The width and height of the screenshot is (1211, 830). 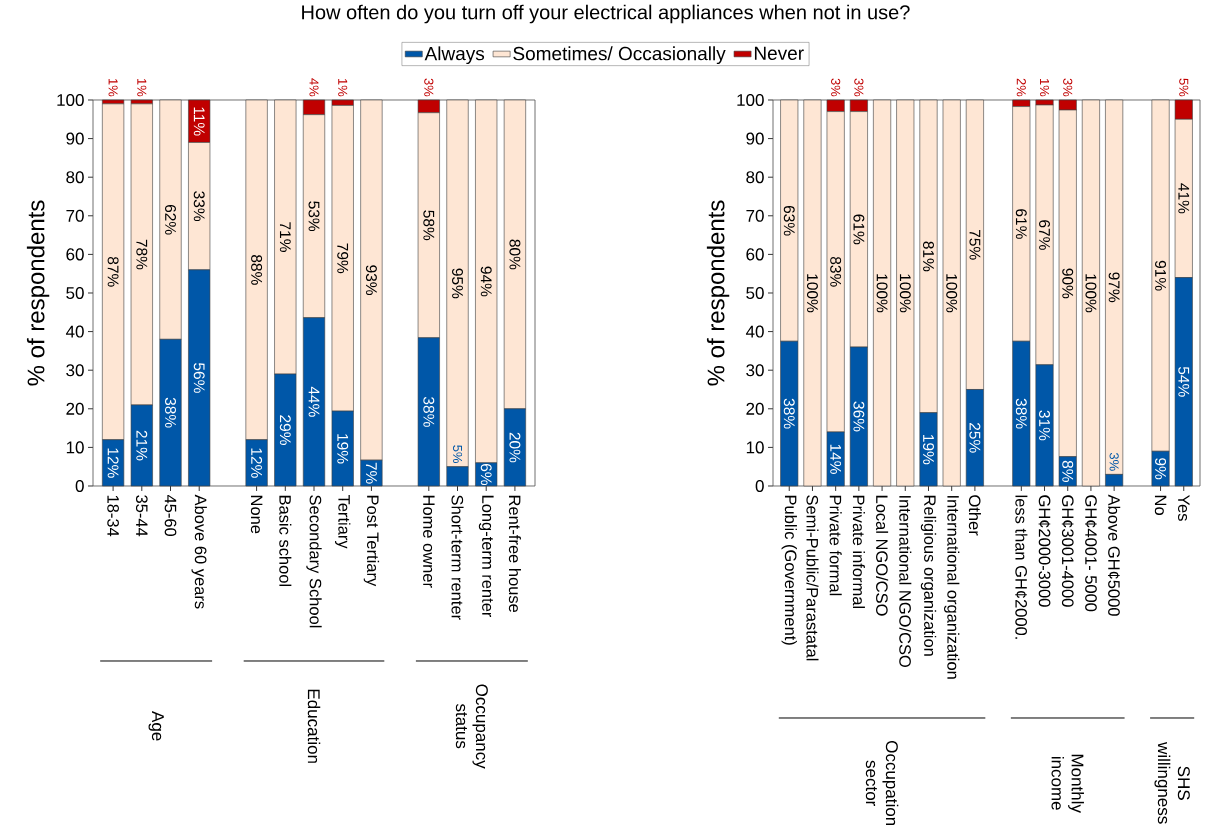 I want to click on x-tick-label: Secondary School, so click(x=314, y=561).